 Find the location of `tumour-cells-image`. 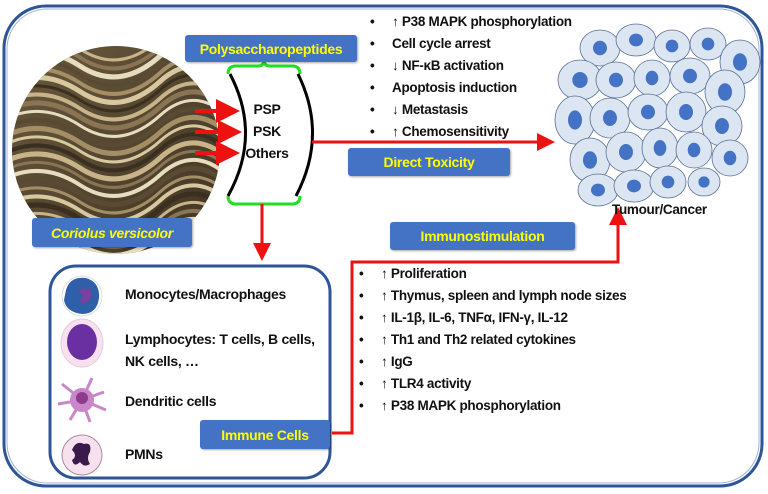

tumour-cells-image is located at coordinates (657, 115).